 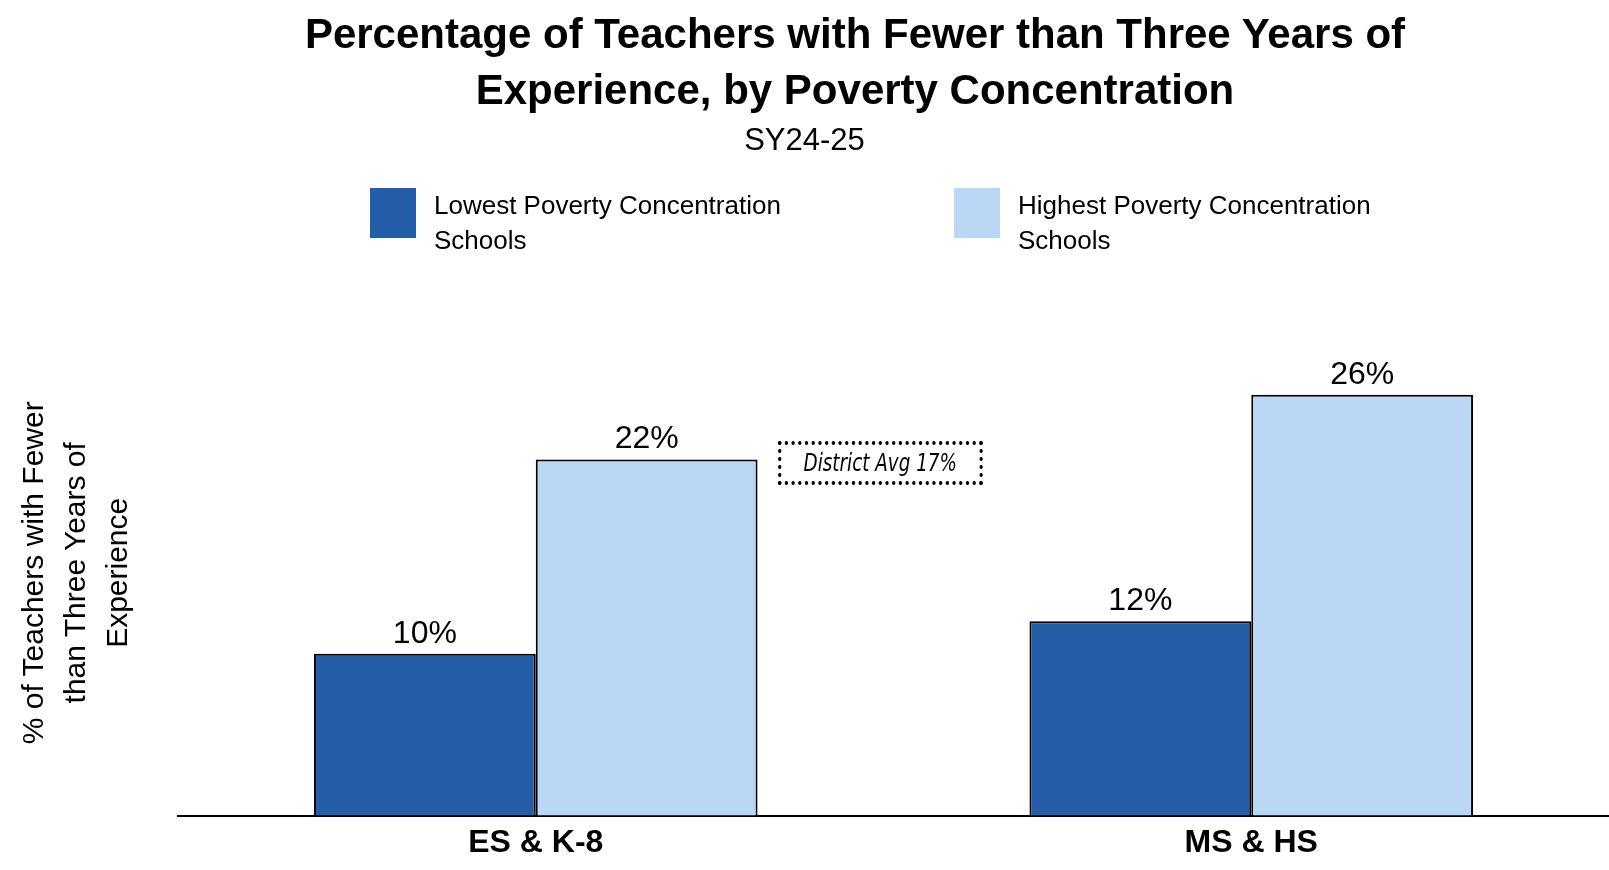 What do you see at coordinates (1195, 223) in the screenshot?
I see `legend-label: Highest Poverty Concentration Schools` at bounding box center [1195, 223].